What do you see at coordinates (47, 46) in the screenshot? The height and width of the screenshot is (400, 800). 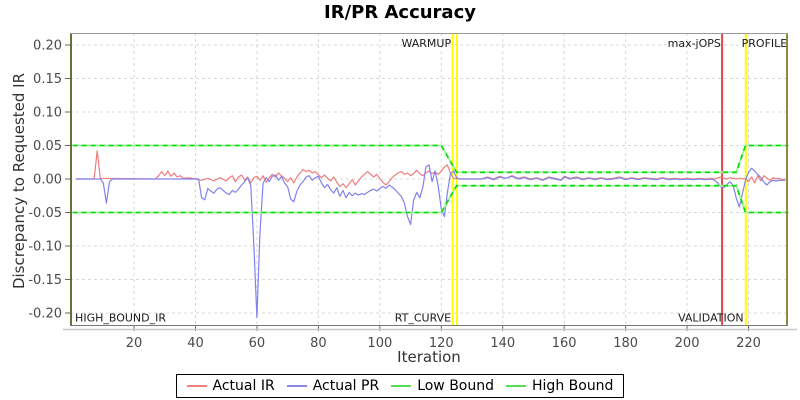 I see `y-tick-label: 0.20` at bounding box center [47, 46].